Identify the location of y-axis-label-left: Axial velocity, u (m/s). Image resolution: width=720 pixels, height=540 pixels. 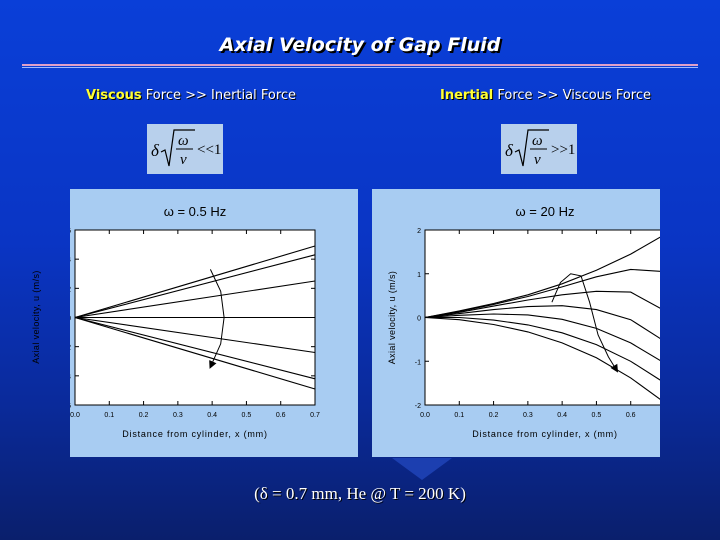
(36, 317).